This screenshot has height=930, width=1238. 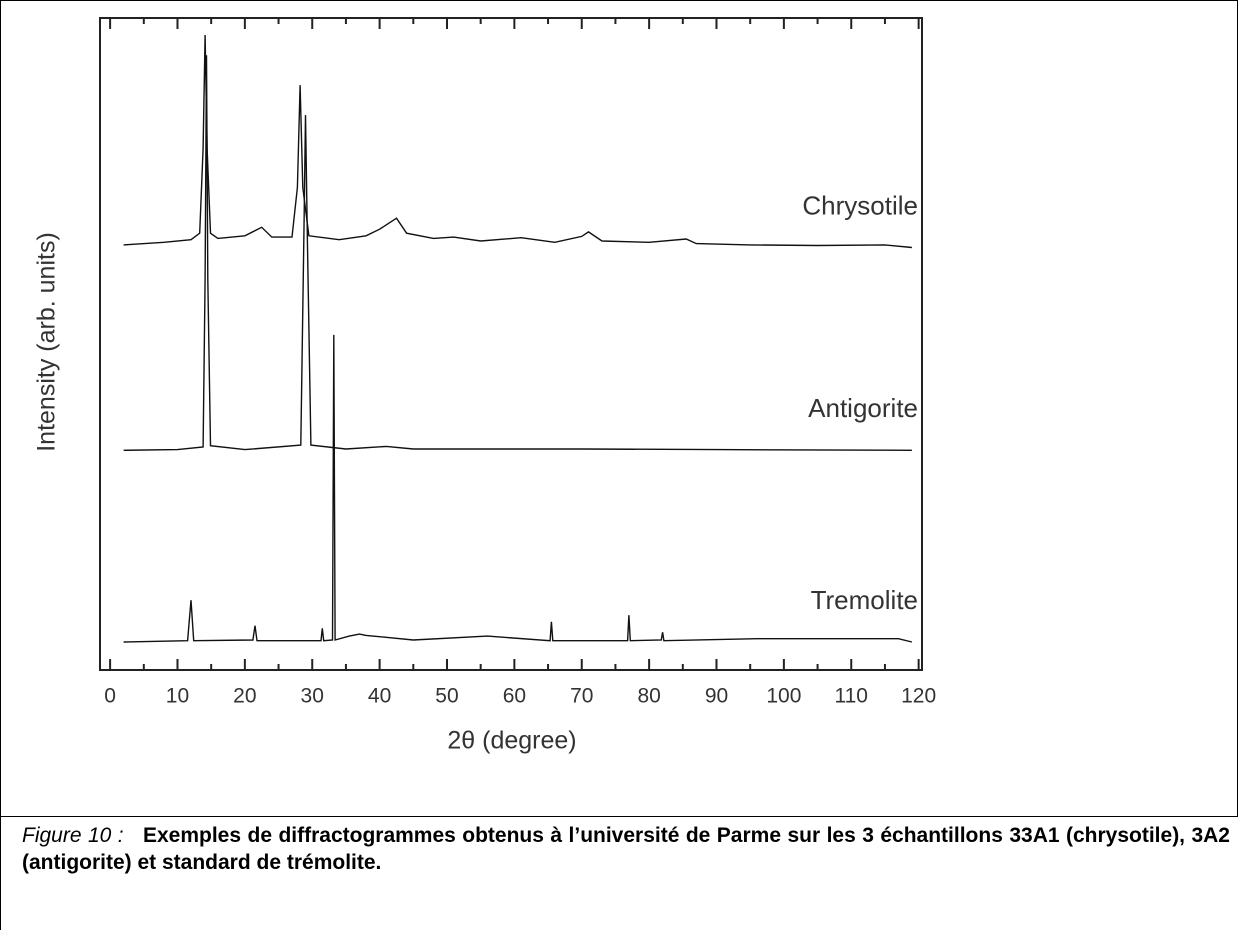 I want to click on x-tick-label: 60, so click(x=514, y=696).